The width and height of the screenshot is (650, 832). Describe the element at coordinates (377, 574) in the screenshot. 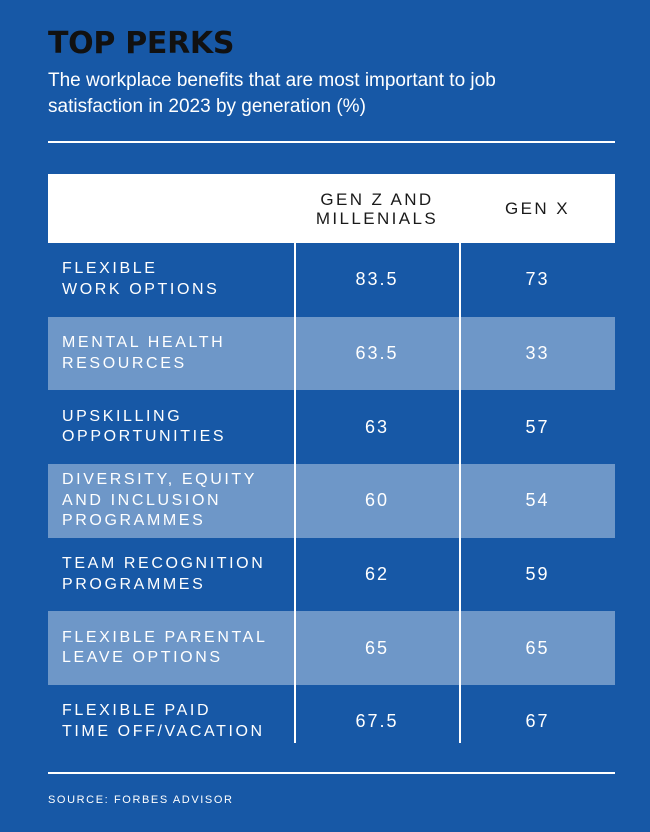

I see `value-gen-z-millenials: 62` at that location.